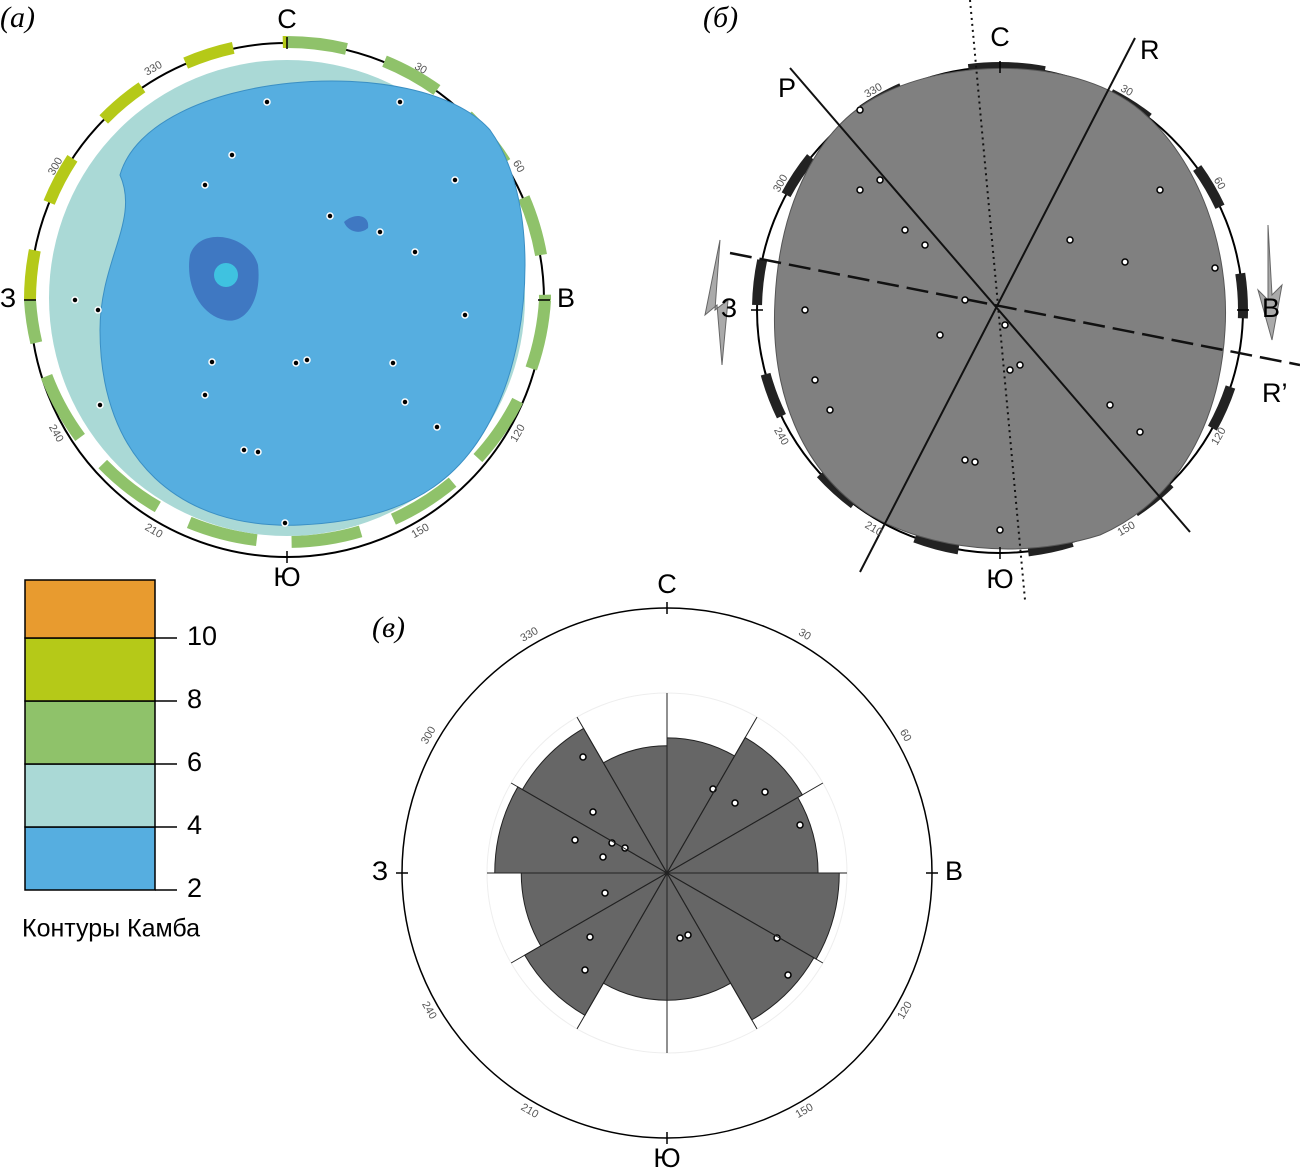 This screenshot has width=1300, height=1173. Describe the element at coordinates (787, 88) in the screenshot. I see `line-label: P` at that location.